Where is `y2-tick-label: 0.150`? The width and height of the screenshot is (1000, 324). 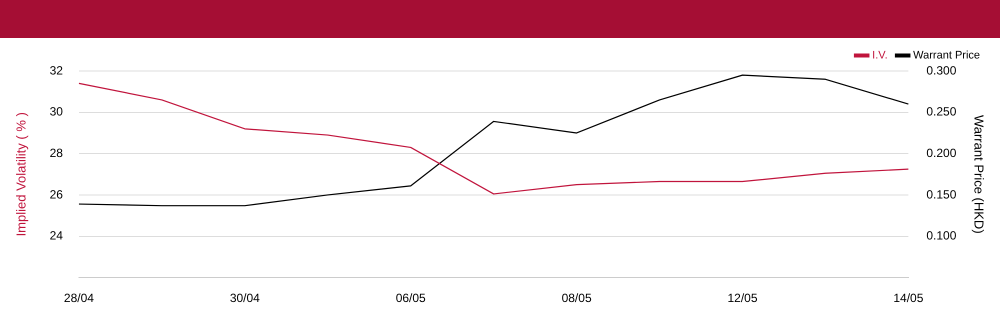 y2-tick-label: 0.150 is located at coordinates (941, 194).